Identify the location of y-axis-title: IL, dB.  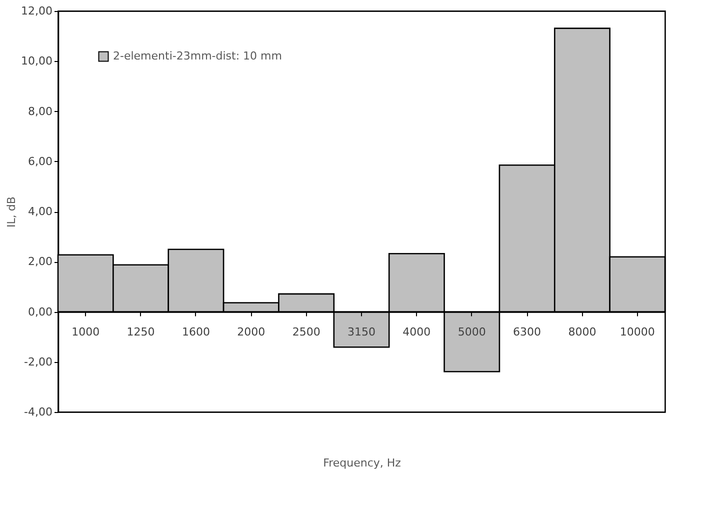
(11, 212).